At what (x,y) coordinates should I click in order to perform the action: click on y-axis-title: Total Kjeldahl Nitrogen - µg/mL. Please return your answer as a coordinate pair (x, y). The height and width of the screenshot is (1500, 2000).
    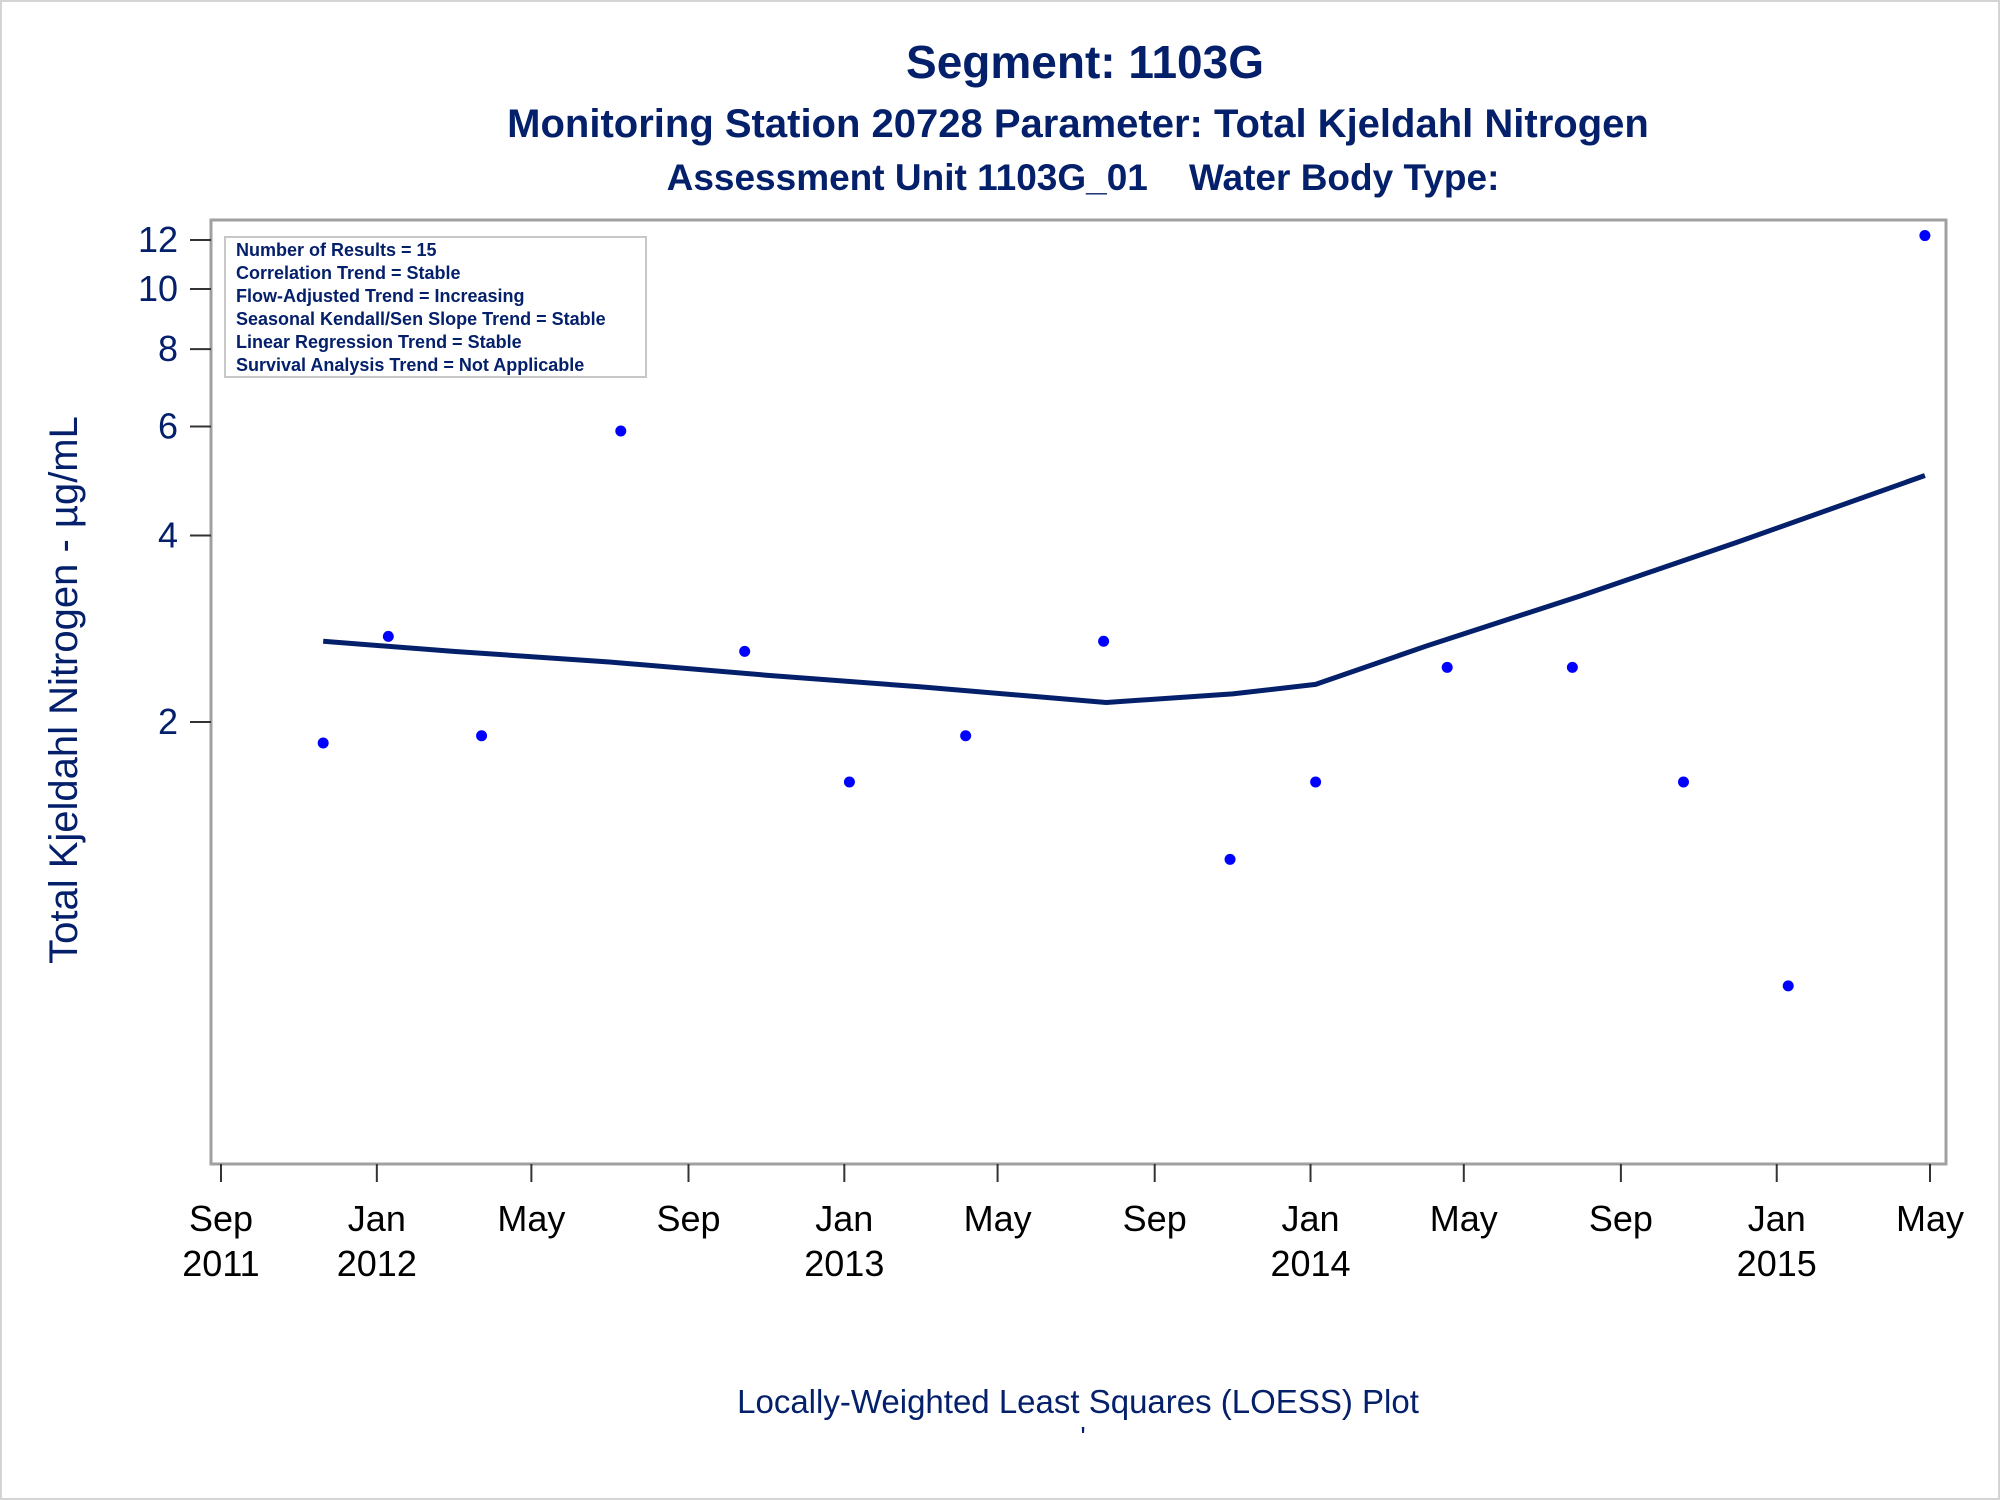
    Looking at the image, I should click on (64, 690).